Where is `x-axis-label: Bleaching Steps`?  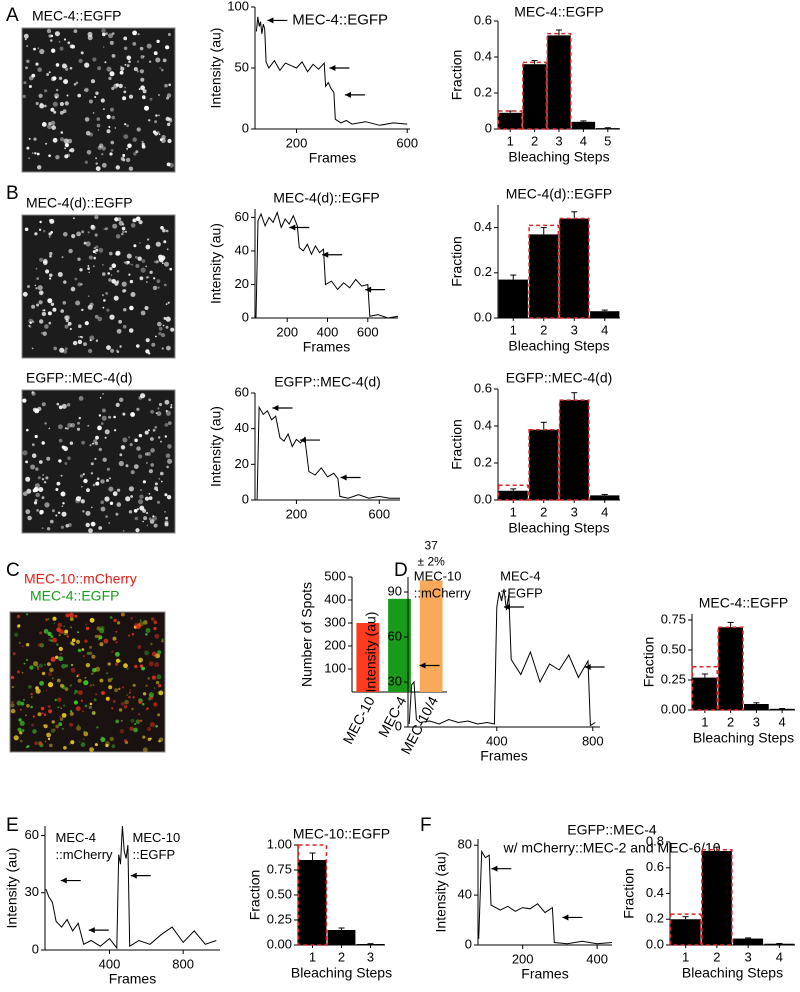
x-axis-label: Bleaching Steps is located at coordinates (558, 346).